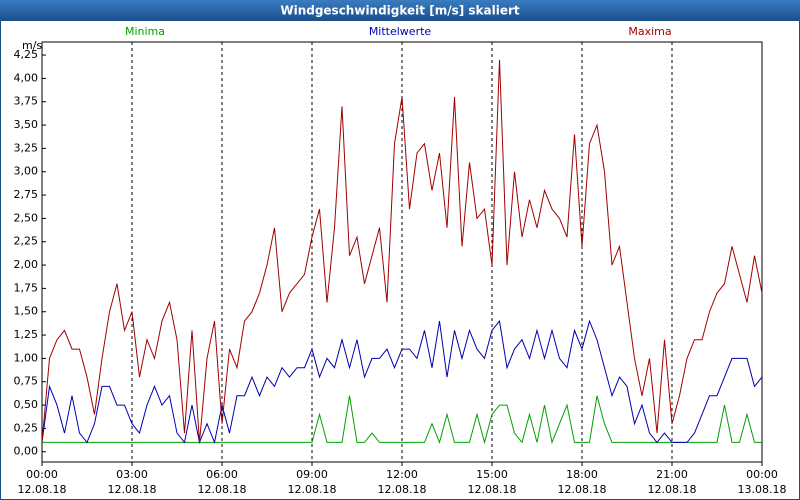  Describe the element at coordinates (26, 311) in the screenshot. I see `y-tick-label: 1,50` at that location.